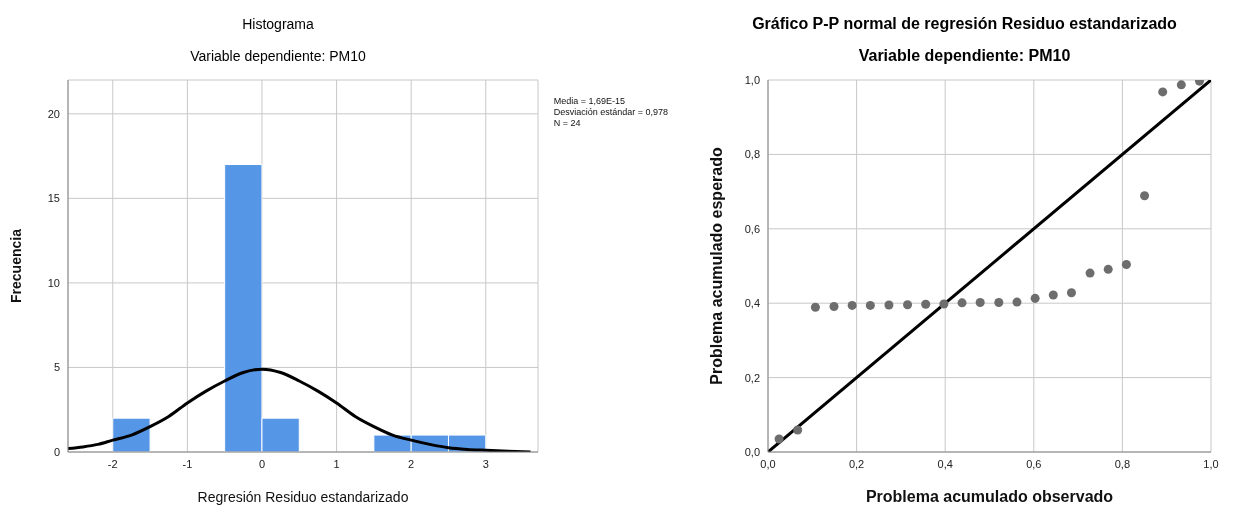 Image resolution: width=1233 pixels, height=517 pixels. Describe the element at coordinates (278, 24) in the screenshot. I see `chart-title: Histograma` at that location.